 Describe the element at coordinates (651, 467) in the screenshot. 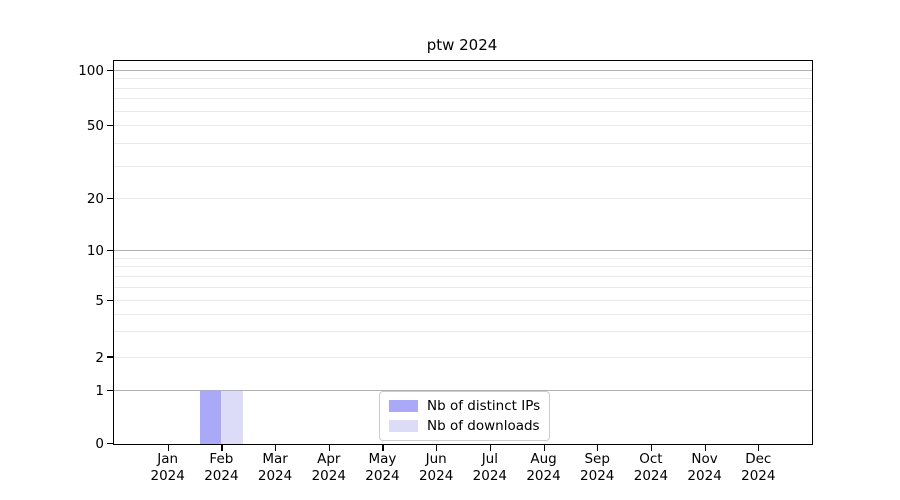

I see `x-tick-label-oct: Oct 2024` at that location.